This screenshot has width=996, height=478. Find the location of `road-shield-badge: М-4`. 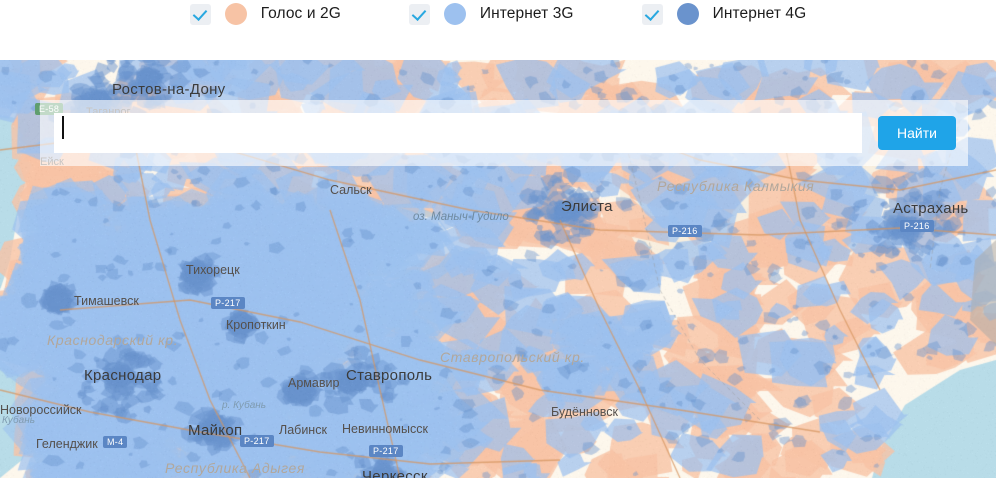

road-shield-badge: М-4 is located at coordinates (115, 442).